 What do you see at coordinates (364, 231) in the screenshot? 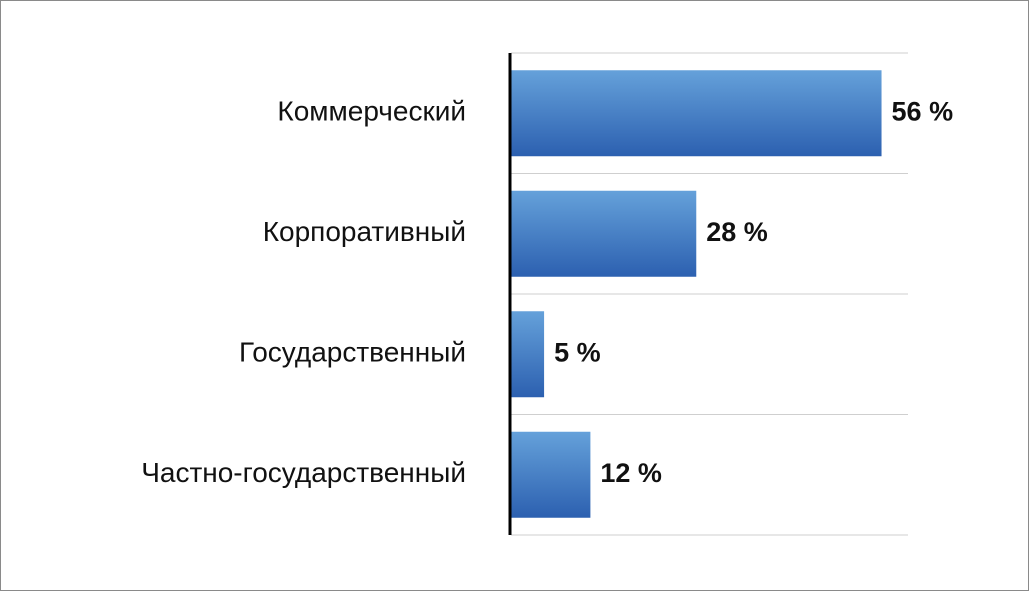
I see `category-label: Корпоративный` at bounding box center [364, 231].